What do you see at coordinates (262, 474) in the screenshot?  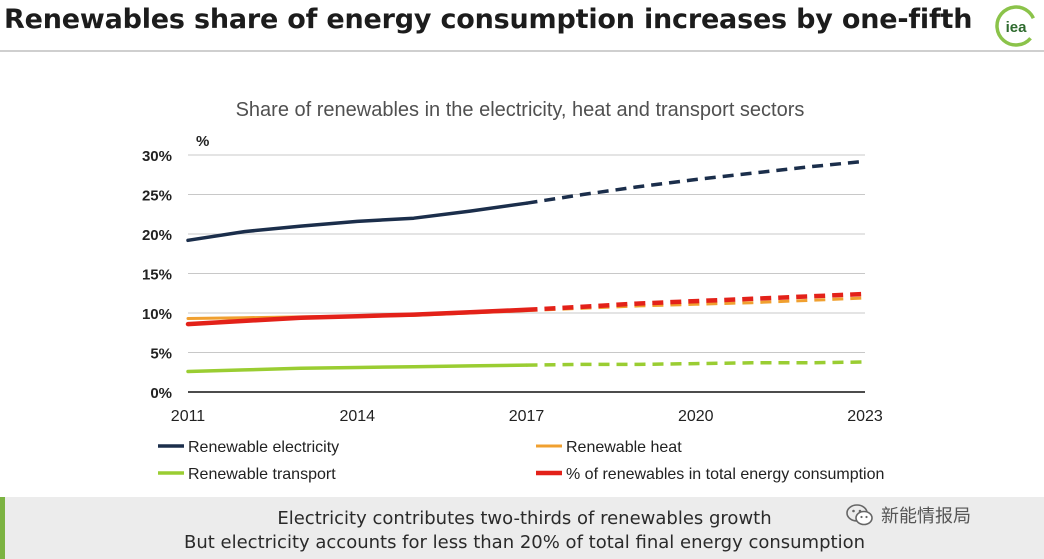 I see `legend-label-transport: Renewable transport` at bounding box center [262, 474].